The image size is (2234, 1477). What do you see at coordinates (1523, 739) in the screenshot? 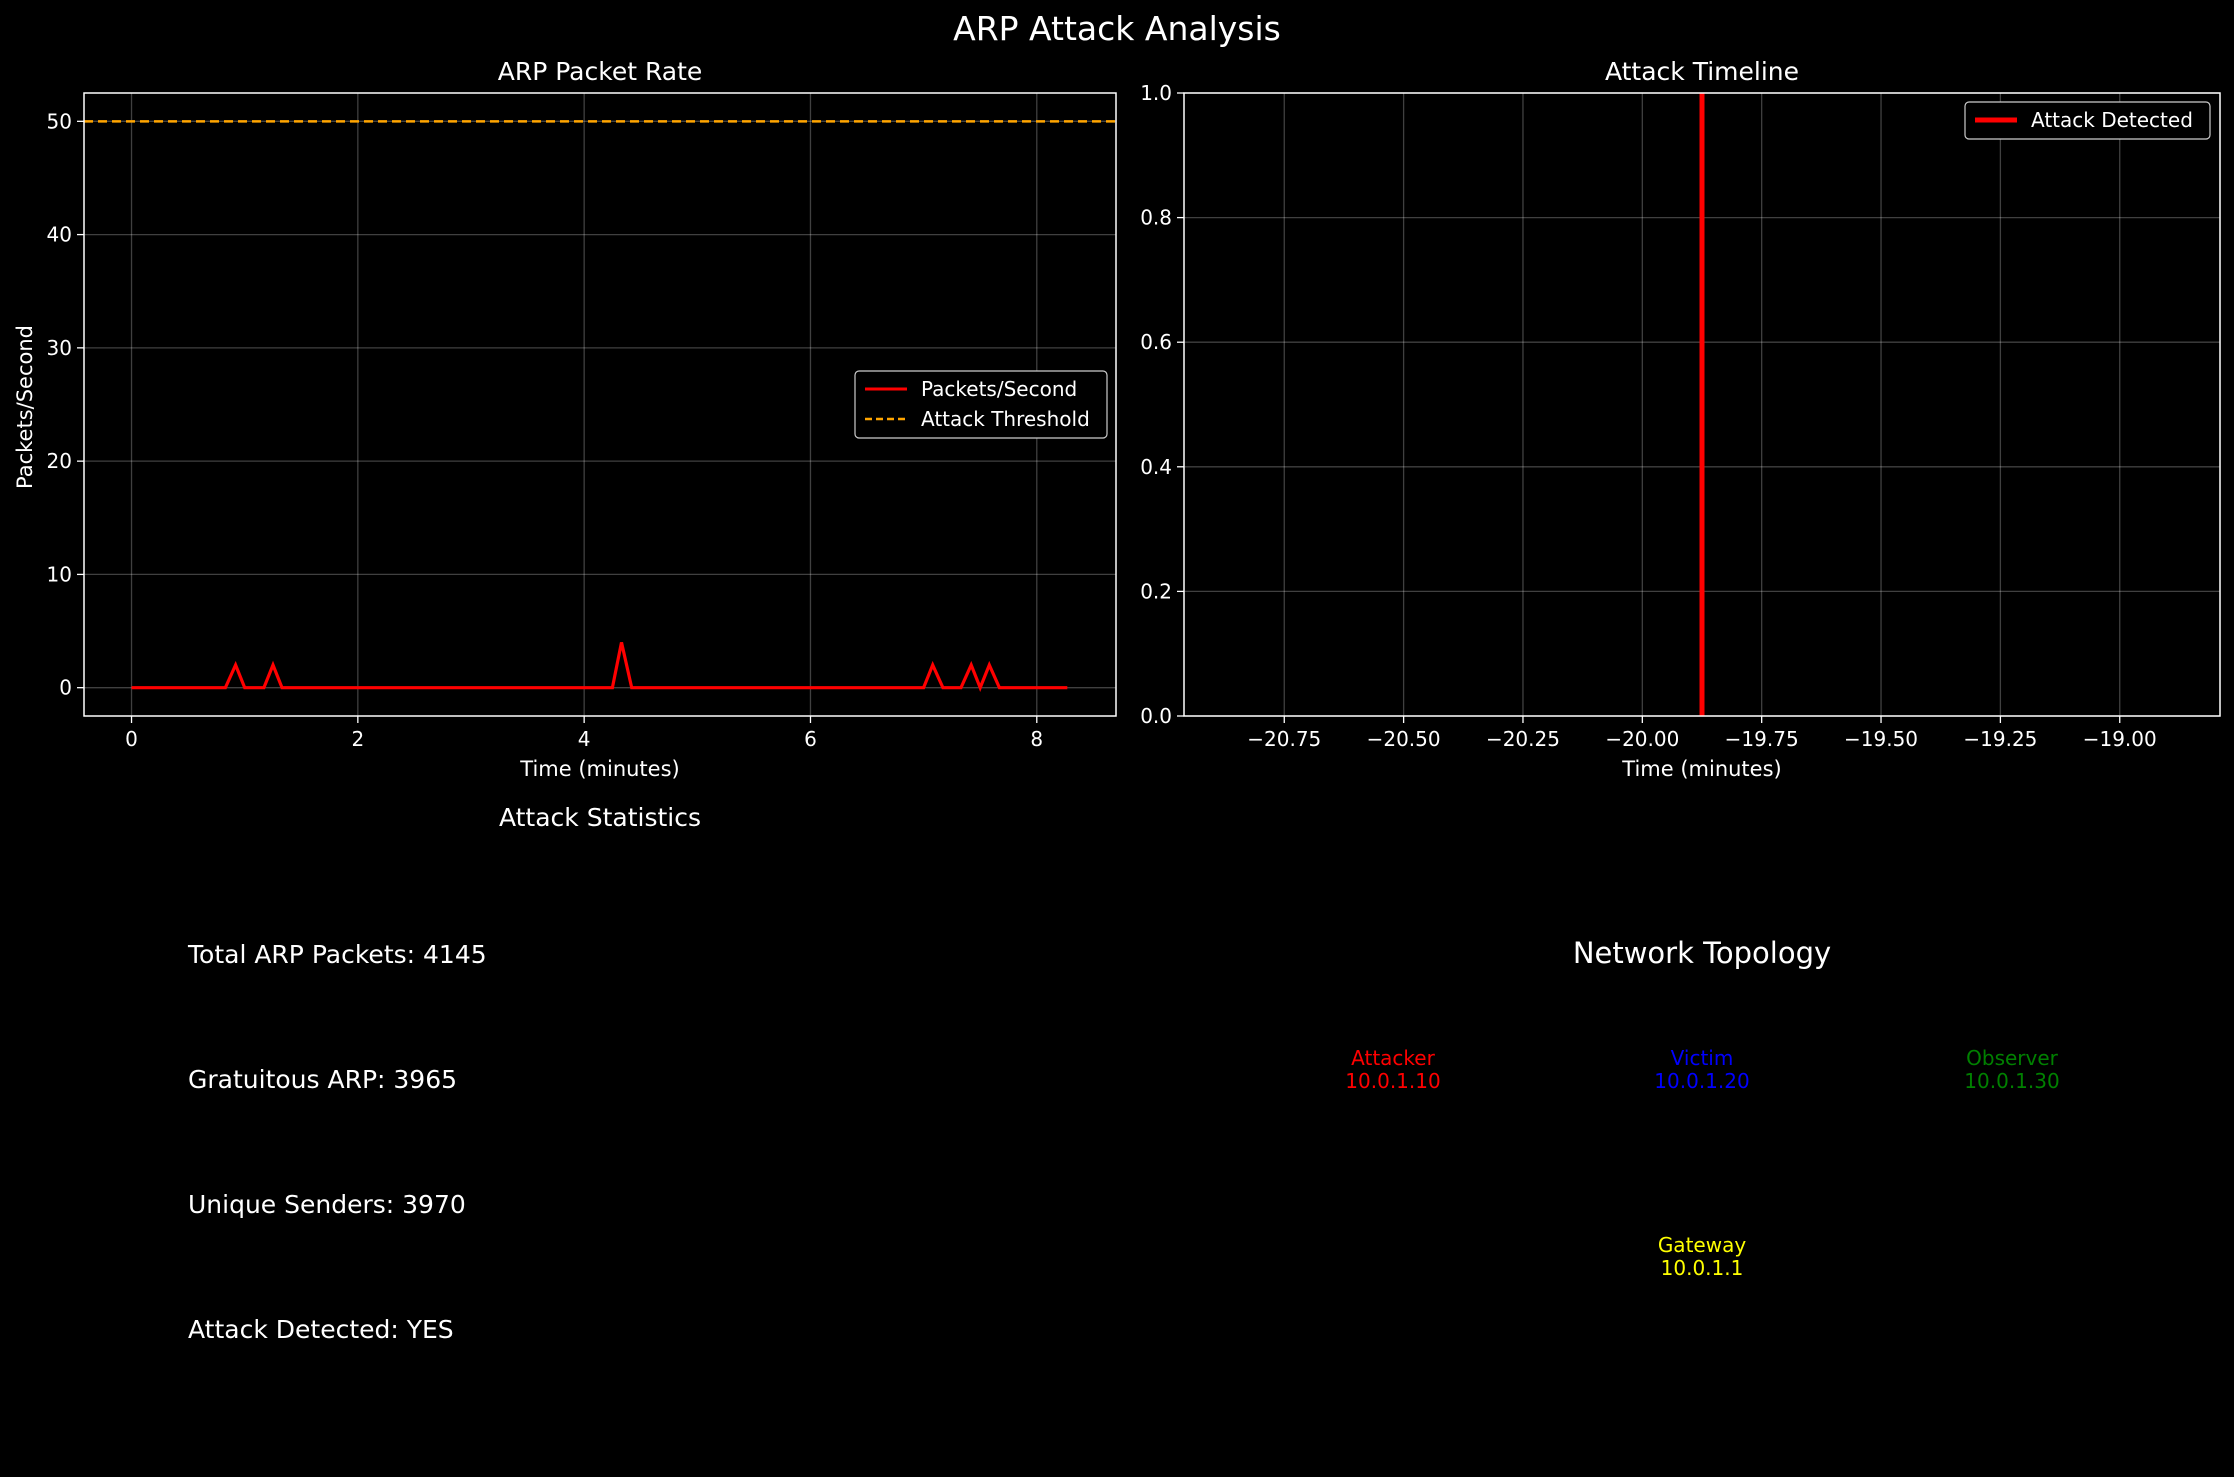
I see `attack-timeline-tick-label-x: −20.25` at bounding box center [1523, 739].